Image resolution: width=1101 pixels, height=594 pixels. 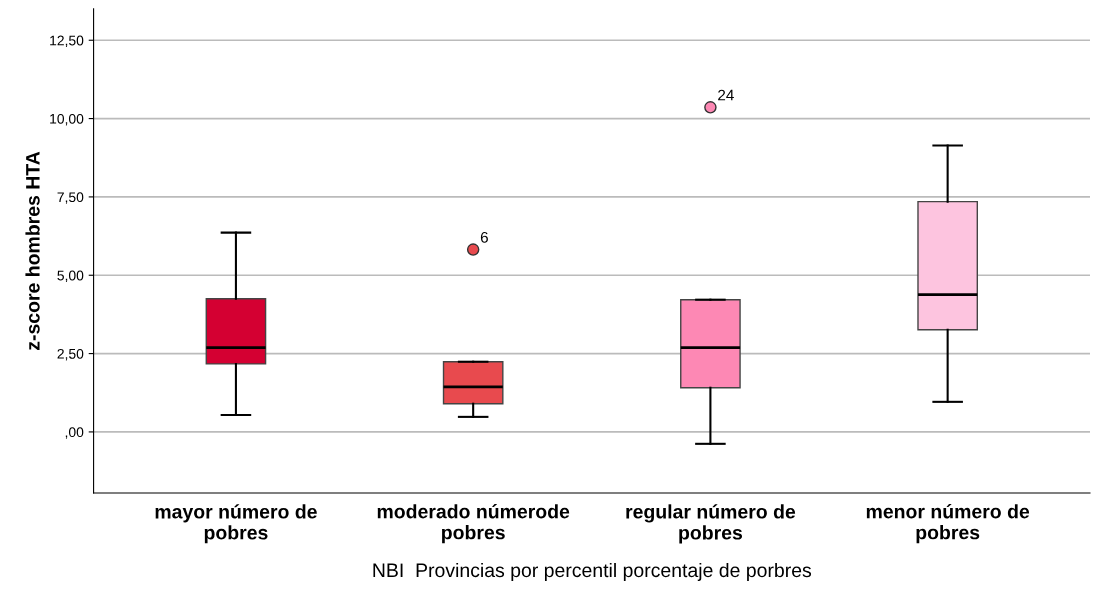 I want to click on x-axis-title: NBI Provincias por percentil porcentaje de porbres, so click(x=592, y=572).